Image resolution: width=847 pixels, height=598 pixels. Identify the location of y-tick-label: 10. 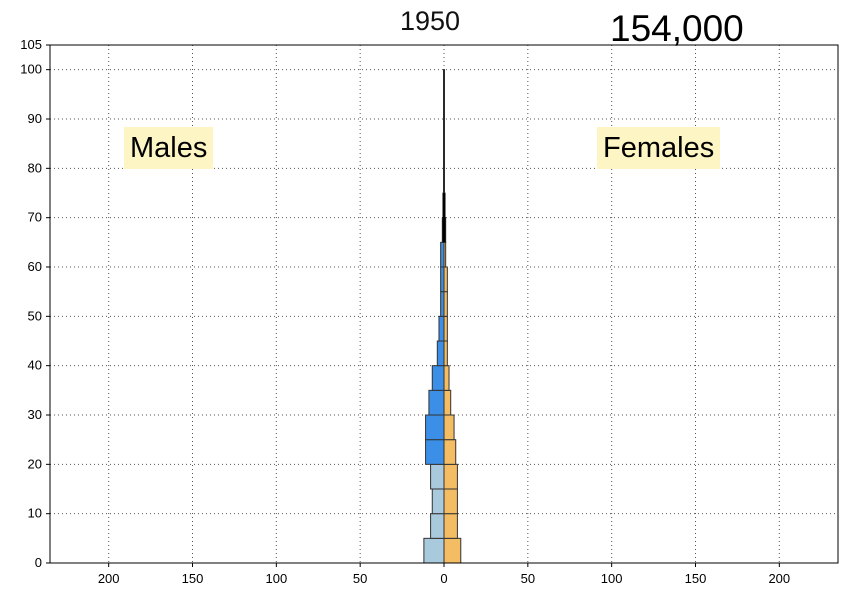
(35, 513).